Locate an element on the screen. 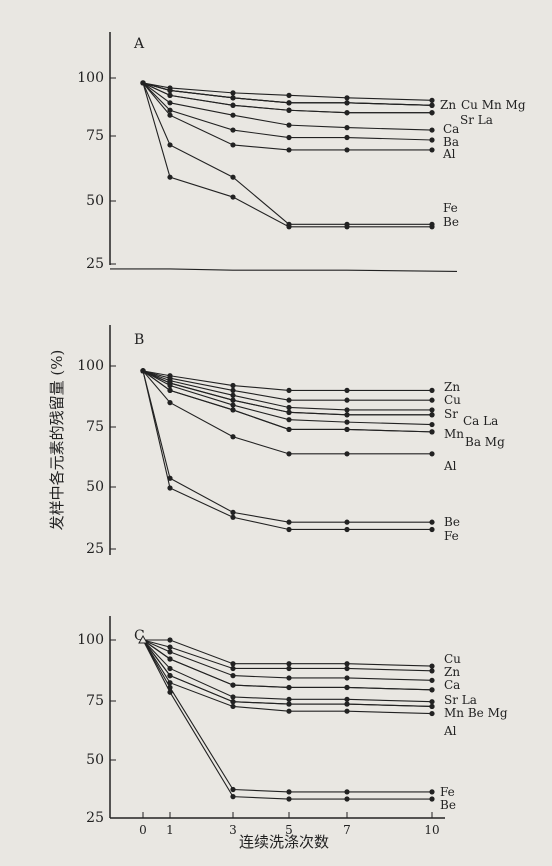 The width and height of the screenshot is (552, 866). panel-a-ytick-75: 75 is located at coordinates (95, 136).